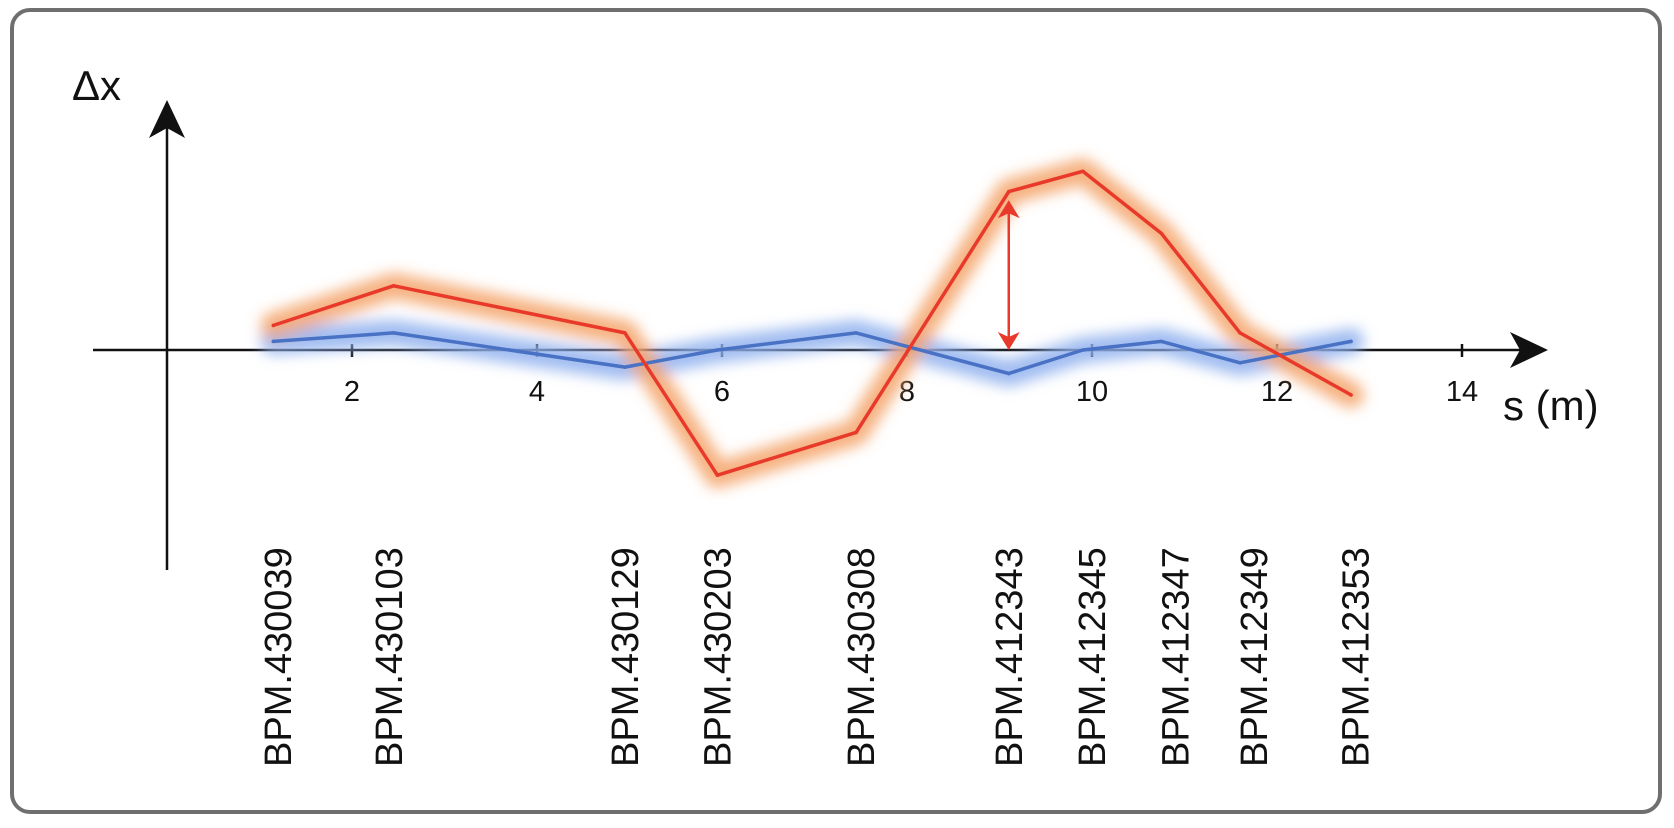 The width and height of the screenshot is (1674, 828). What do you see at coordinates (390, 657) in the screenshot?
I see `bpm-label: BPM.430103` at bounding box center [390, 657].